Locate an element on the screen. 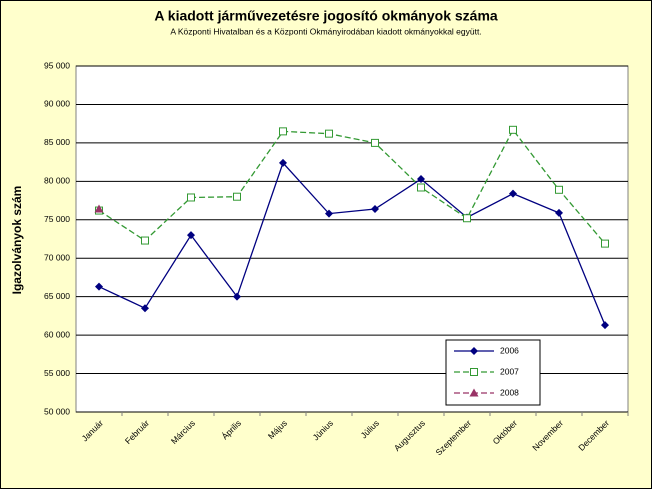  y-tick-label: 55 000 is located at coordinates (57, 373).